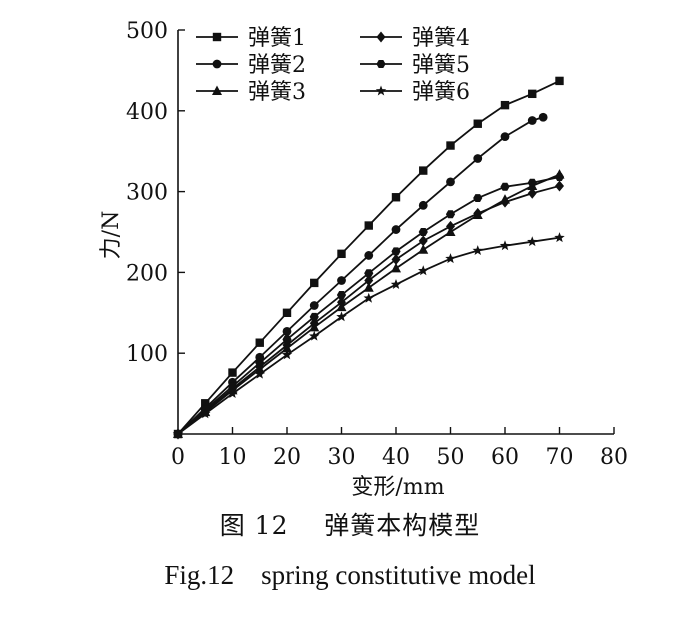 This screenshot has height=637, width=700. I want to click on x-tick-label: 20, so click(287, 457).